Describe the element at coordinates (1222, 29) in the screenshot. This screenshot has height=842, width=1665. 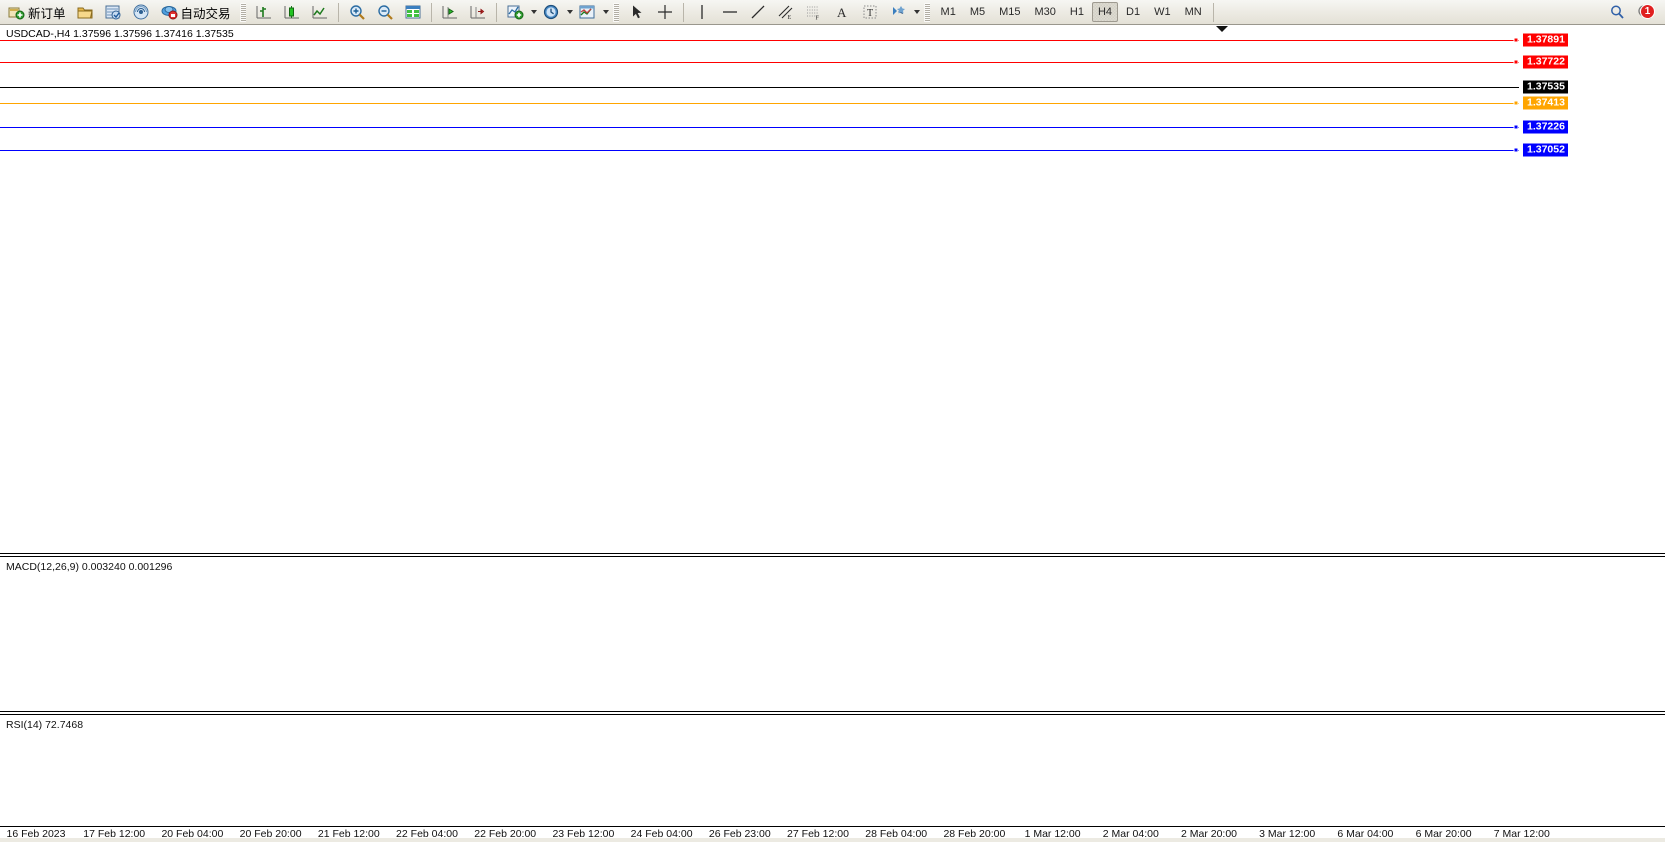
I see `chart-cursor-marker-icon` at that location.